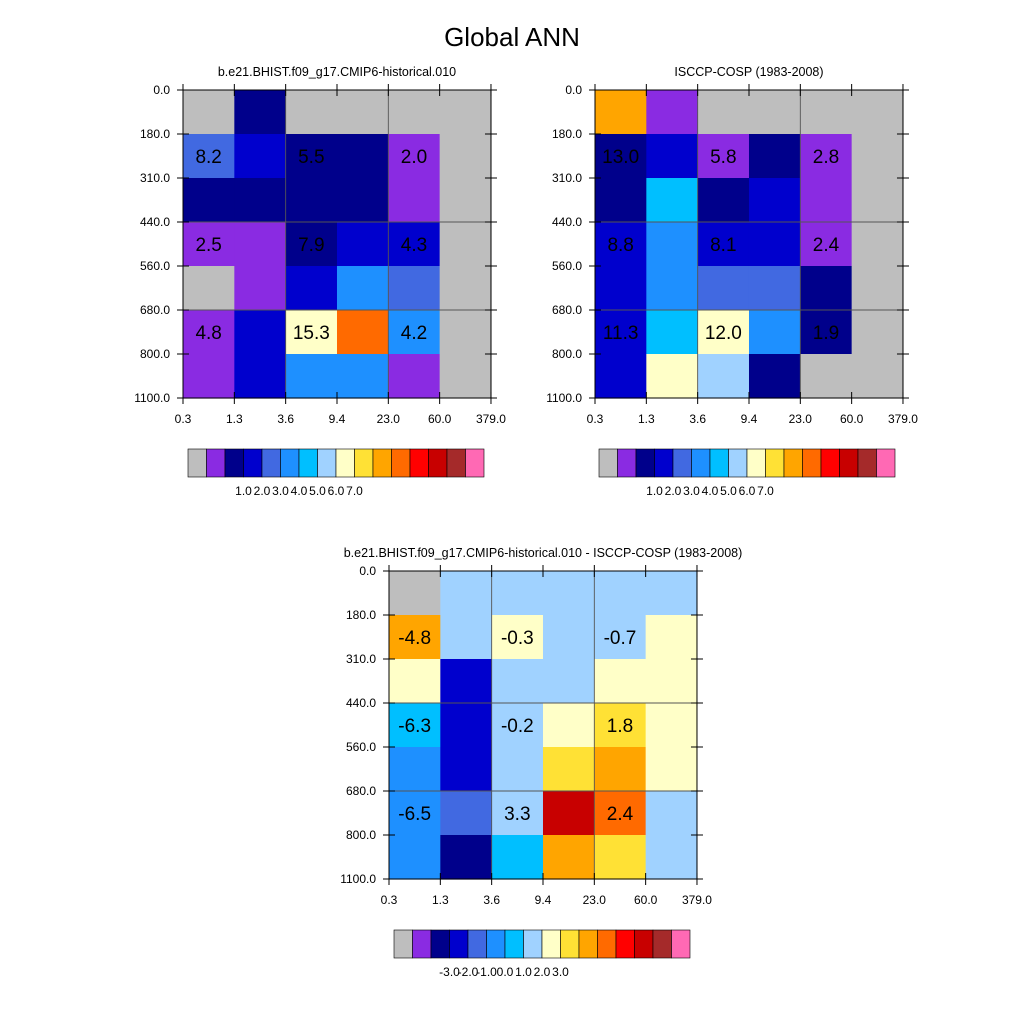 The height and width of the screenshot is (1024, 1024). What do you see at coordinates (155, 134) in the screenshot?
I see `y-tick-label: 180.0` at bounding box center [155, 134].